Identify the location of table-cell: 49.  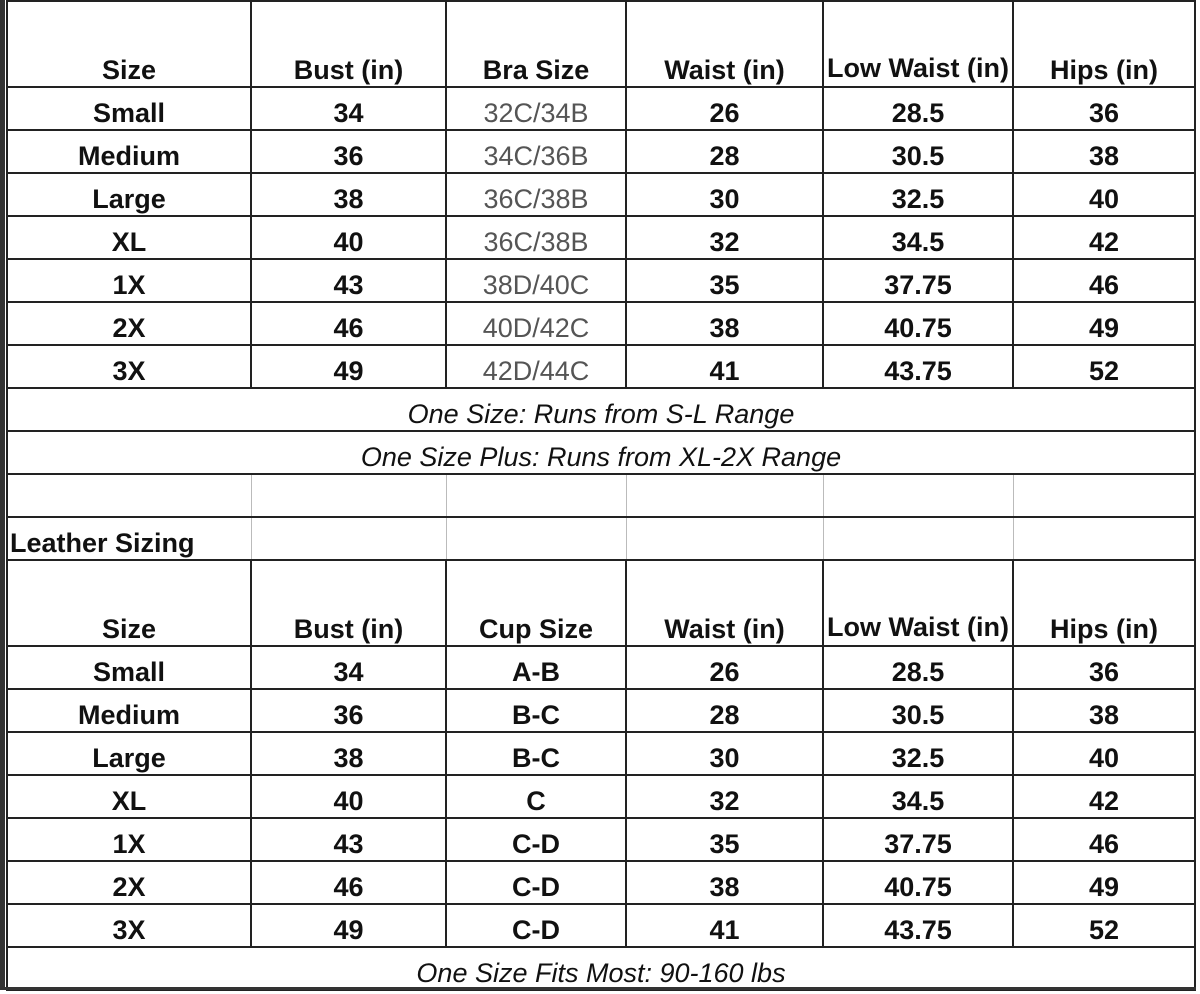
(1104, 882).